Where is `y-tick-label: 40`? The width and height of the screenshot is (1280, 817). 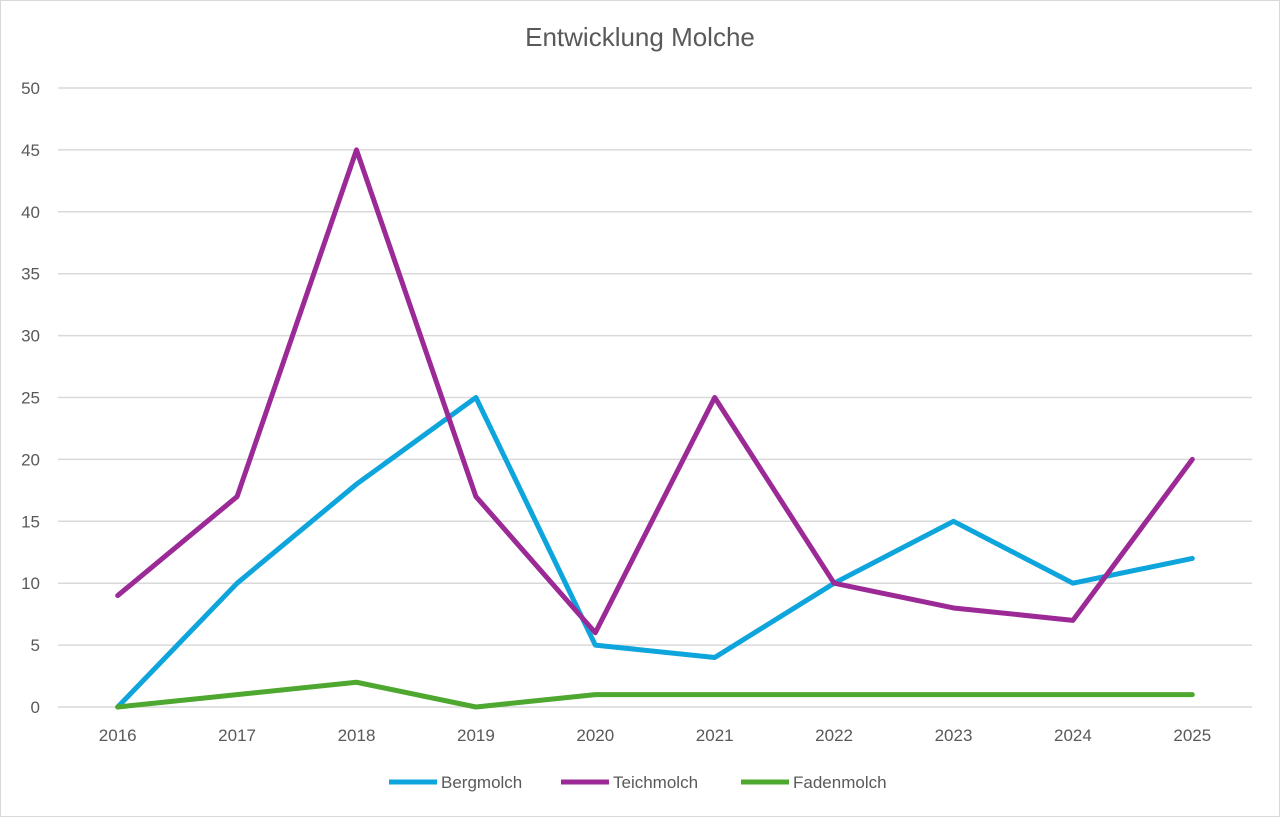
y-tick-label: 40 is located at coordinates (30, 212).